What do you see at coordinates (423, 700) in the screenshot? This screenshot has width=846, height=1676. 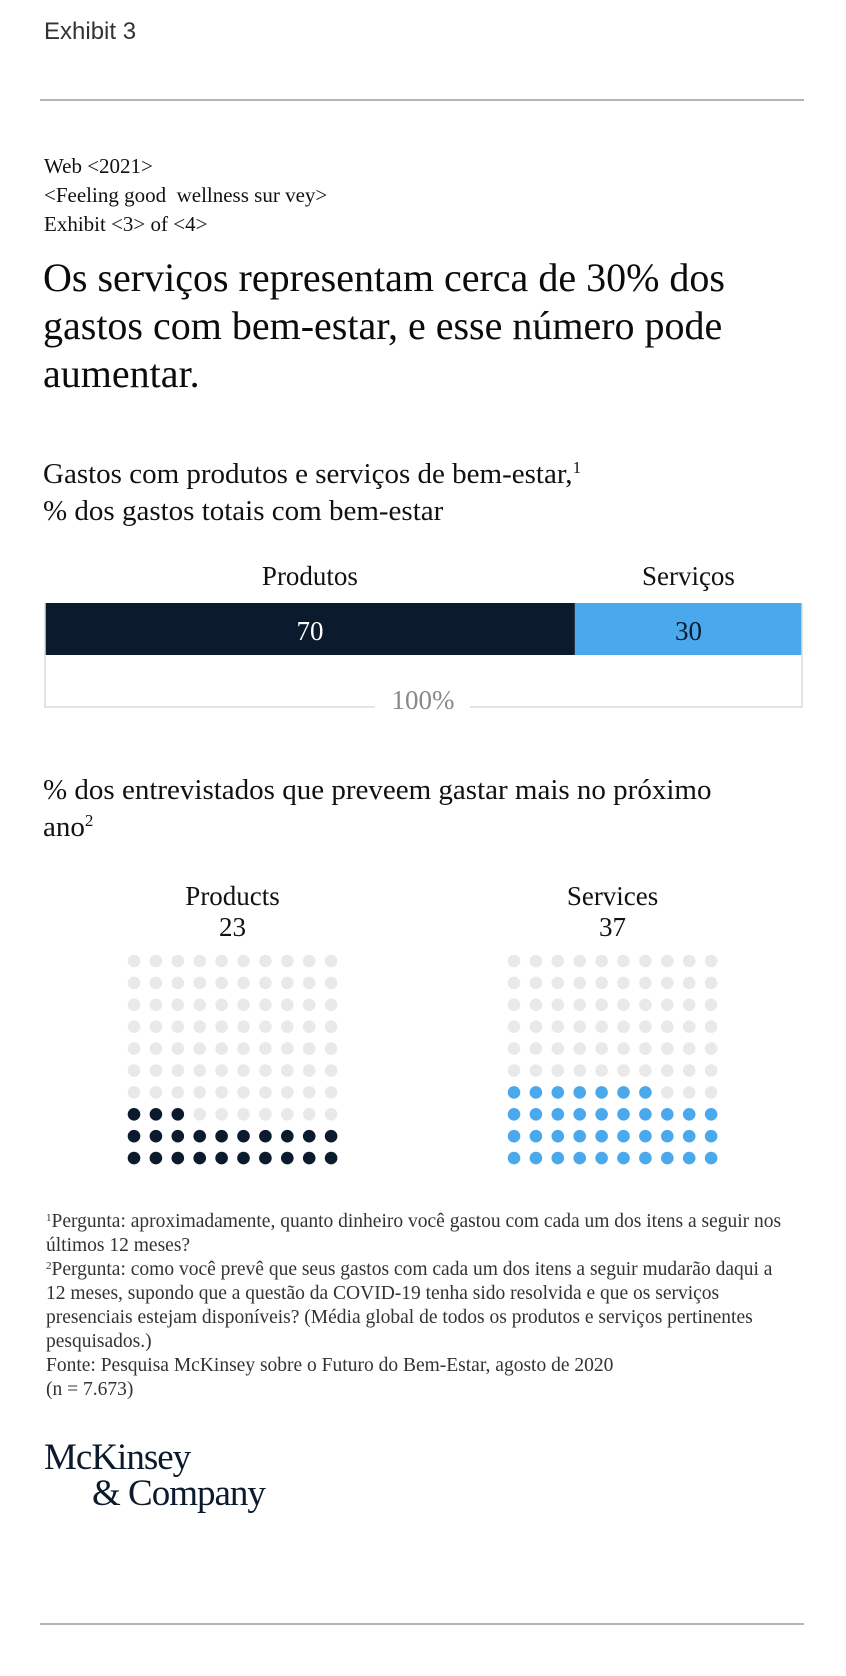 I see `total-label: 100%` at bounding box center [423, 700].